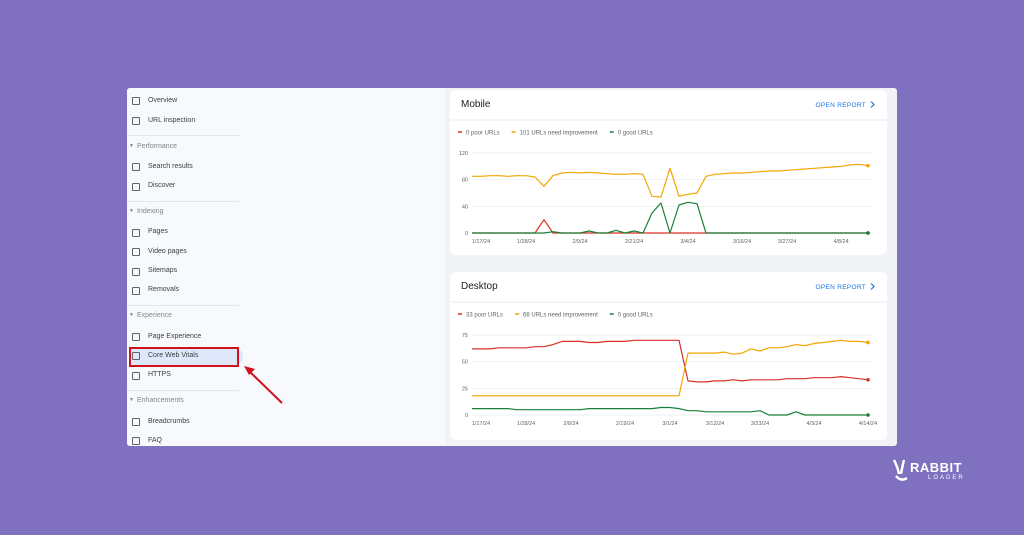  I want to click on nav-item: Removals, so click(164, 290).